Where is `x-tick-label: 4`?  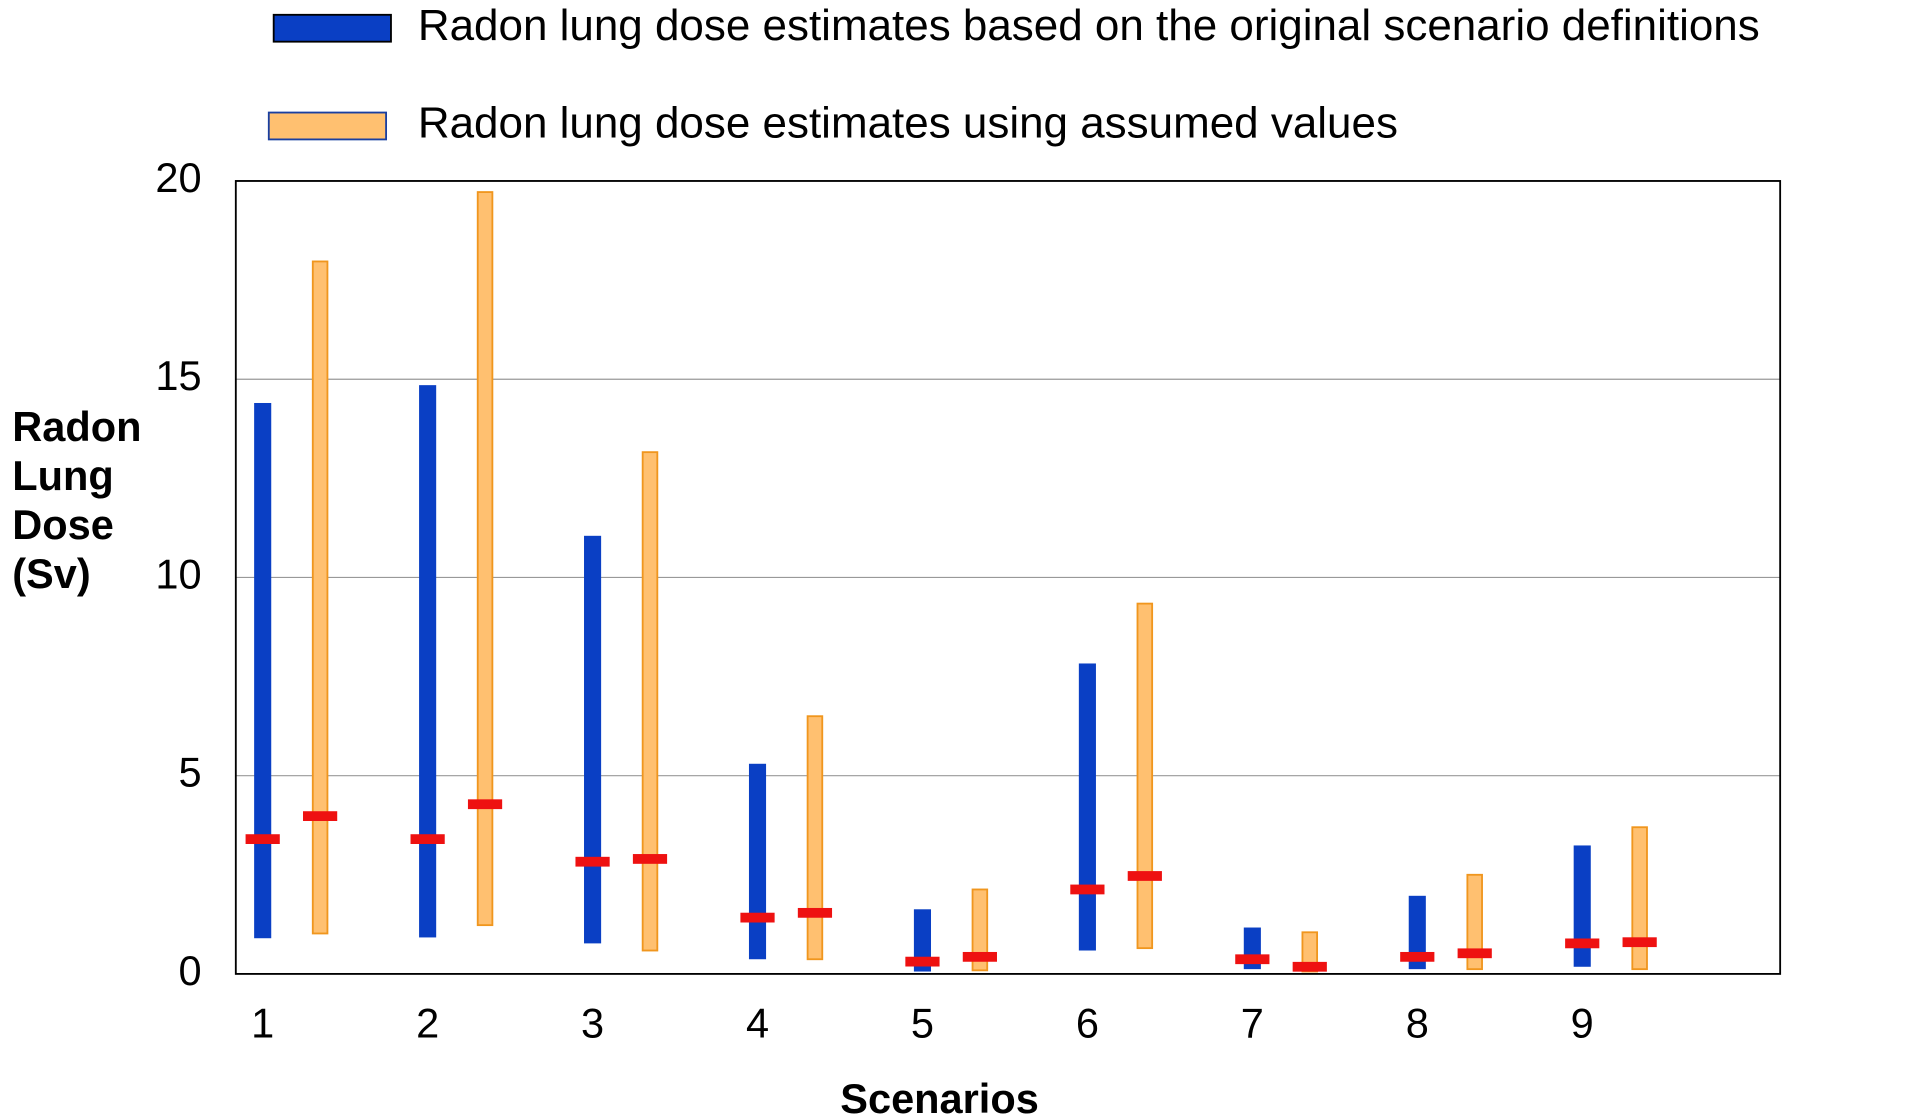 x-tick-label: 4 is located at coordinates (757, 1022).